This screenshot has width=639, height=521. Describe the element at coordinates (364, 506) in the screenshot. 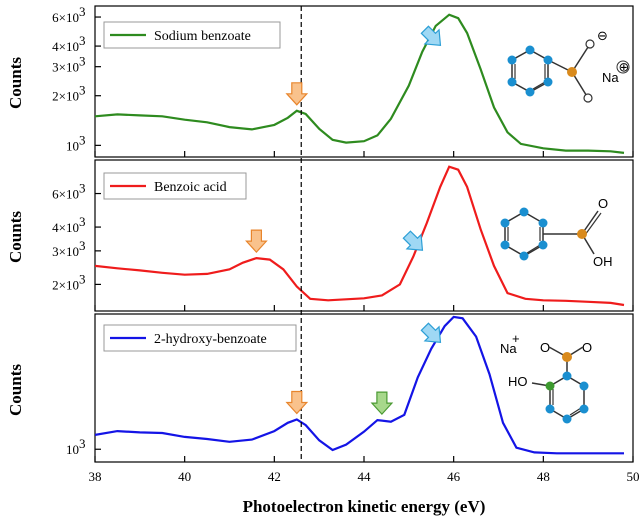

I see `x-axis-label: Photoelectron kinetic energy (eV)` at that location.